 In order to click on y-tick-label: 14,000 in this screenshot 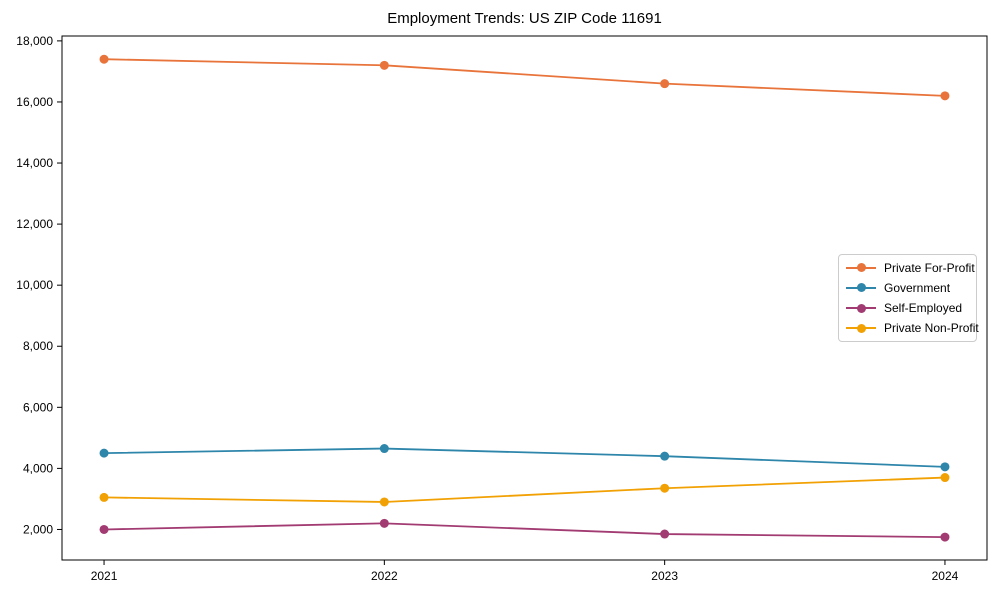, I will do `click(34, 163)`.